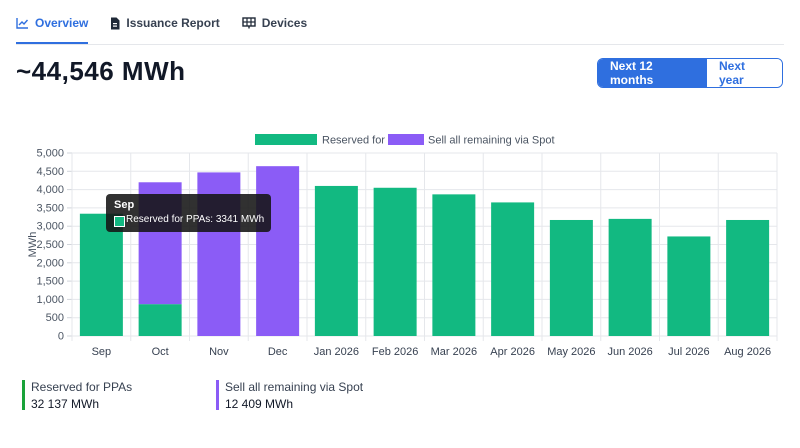  I want to click on x-tick-label: Apr 2026, so click(512, 352).